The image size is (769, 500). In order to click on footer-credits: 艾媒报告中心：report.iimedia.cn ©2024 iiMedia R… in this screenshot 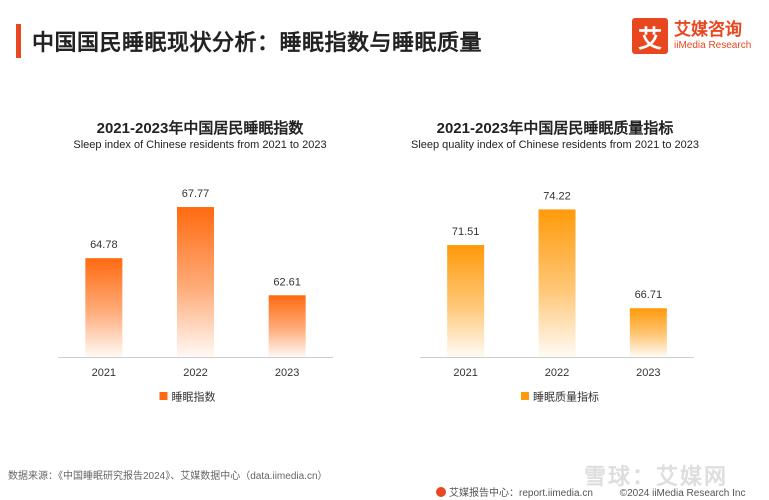, I will do `click(596, 491)`.